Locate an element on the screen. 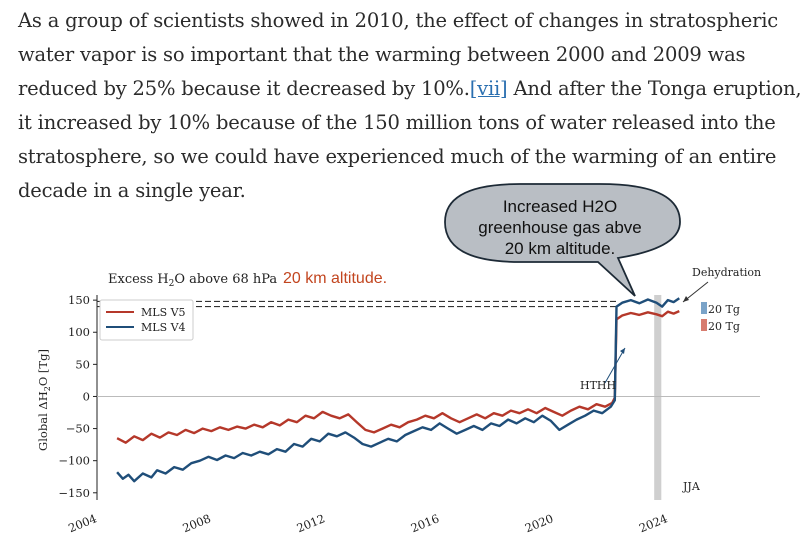 This screenshot has height=549, width=800. chart-title: Excess H2O above 68 hPa is located at coordinates (192, 280).